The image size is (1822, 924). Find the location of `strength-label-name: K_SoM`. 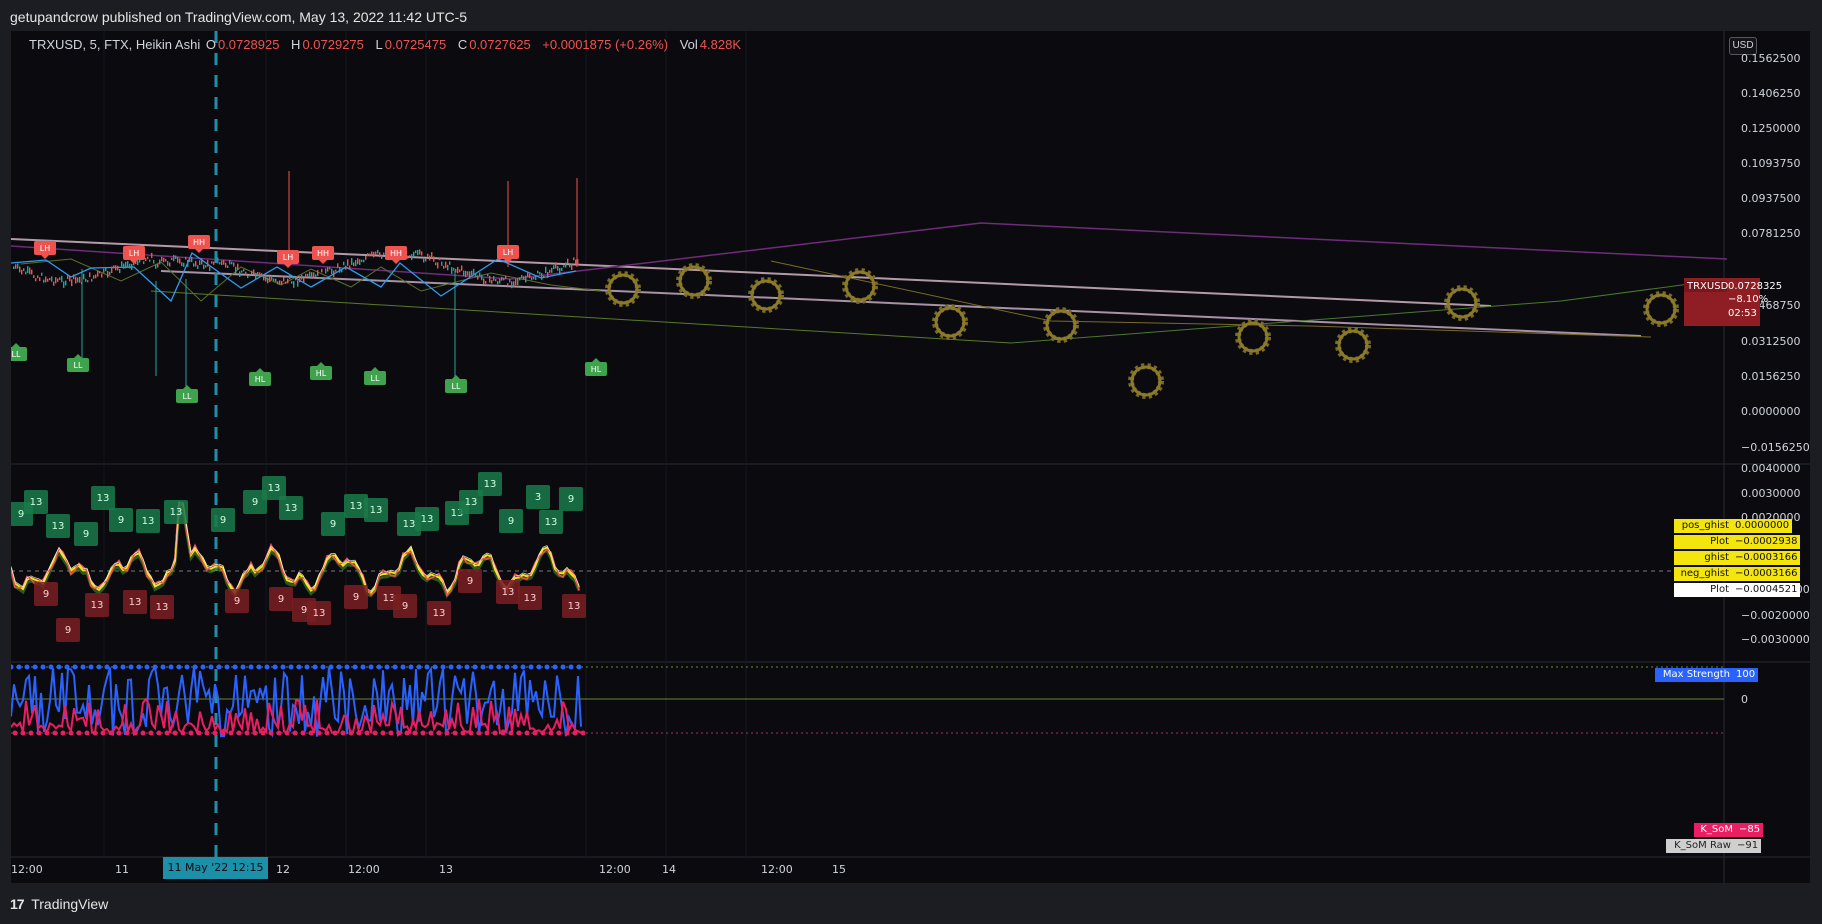

strength-label-name: K_SoM is located at coordinates (1716, 829).